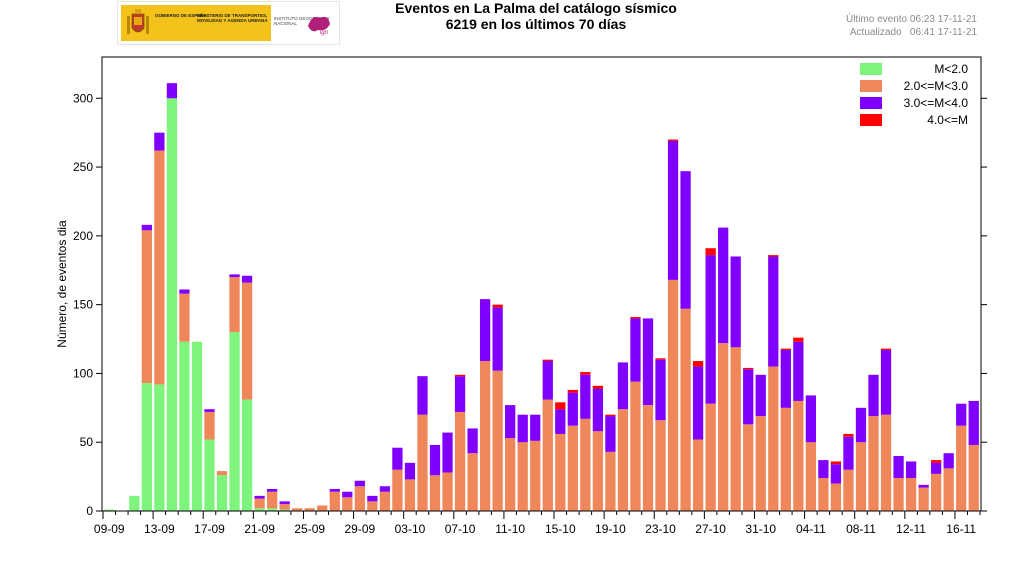 The height and width of the screenshot is (568, 1024). Describe the element at coordinates (447, 452) in the screenshot. I see `bar-06-10-s2` at that location.